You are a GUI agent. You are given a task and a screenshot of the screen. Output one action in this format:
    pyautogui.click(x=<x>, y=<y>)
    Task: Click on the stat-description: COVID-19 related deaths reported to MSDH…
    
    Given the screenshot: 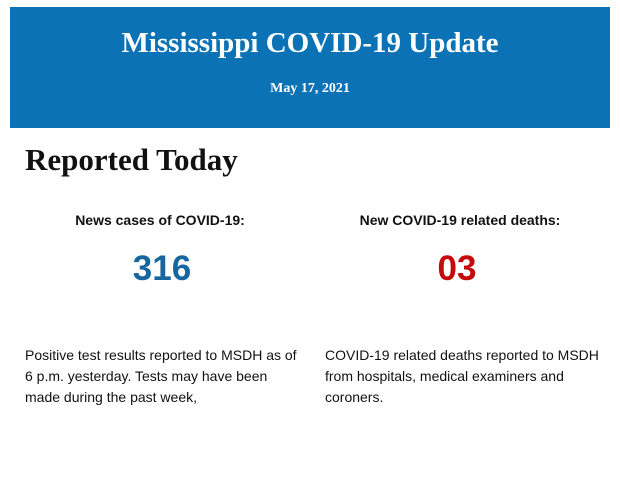 What is the action you would take?
    pyautogui.click(x=462, y=376)
    